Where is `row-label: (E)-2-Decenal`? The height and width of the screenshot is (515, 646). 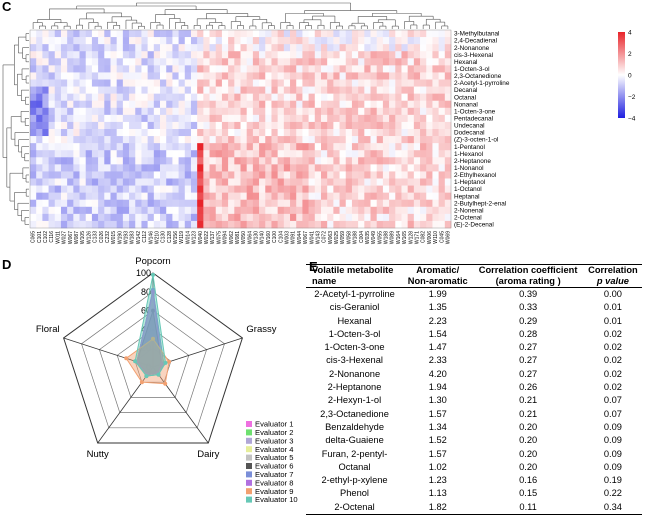
row-label: (E)-2-Decenal is located at coordinates (474, 225).